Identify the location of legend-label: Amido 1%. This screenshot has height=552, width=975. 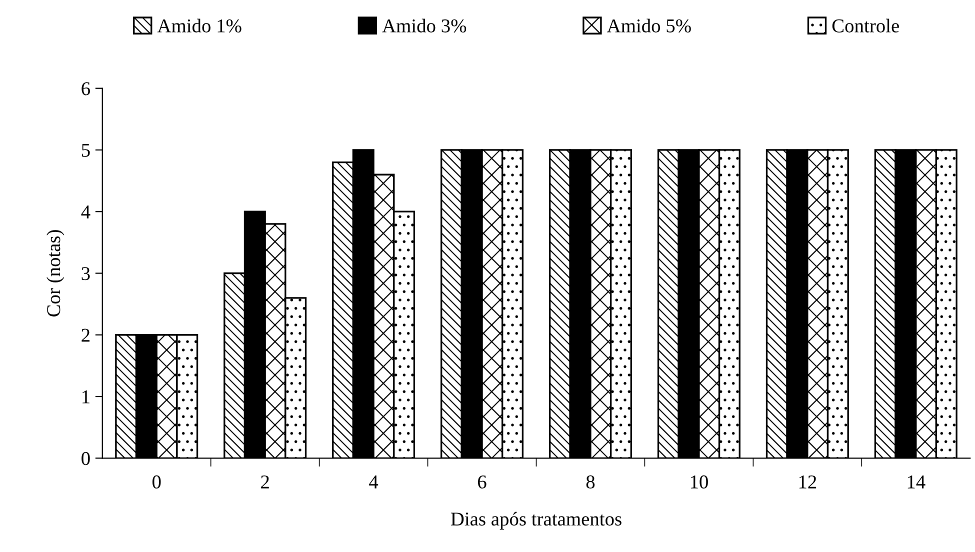
(199, 25).